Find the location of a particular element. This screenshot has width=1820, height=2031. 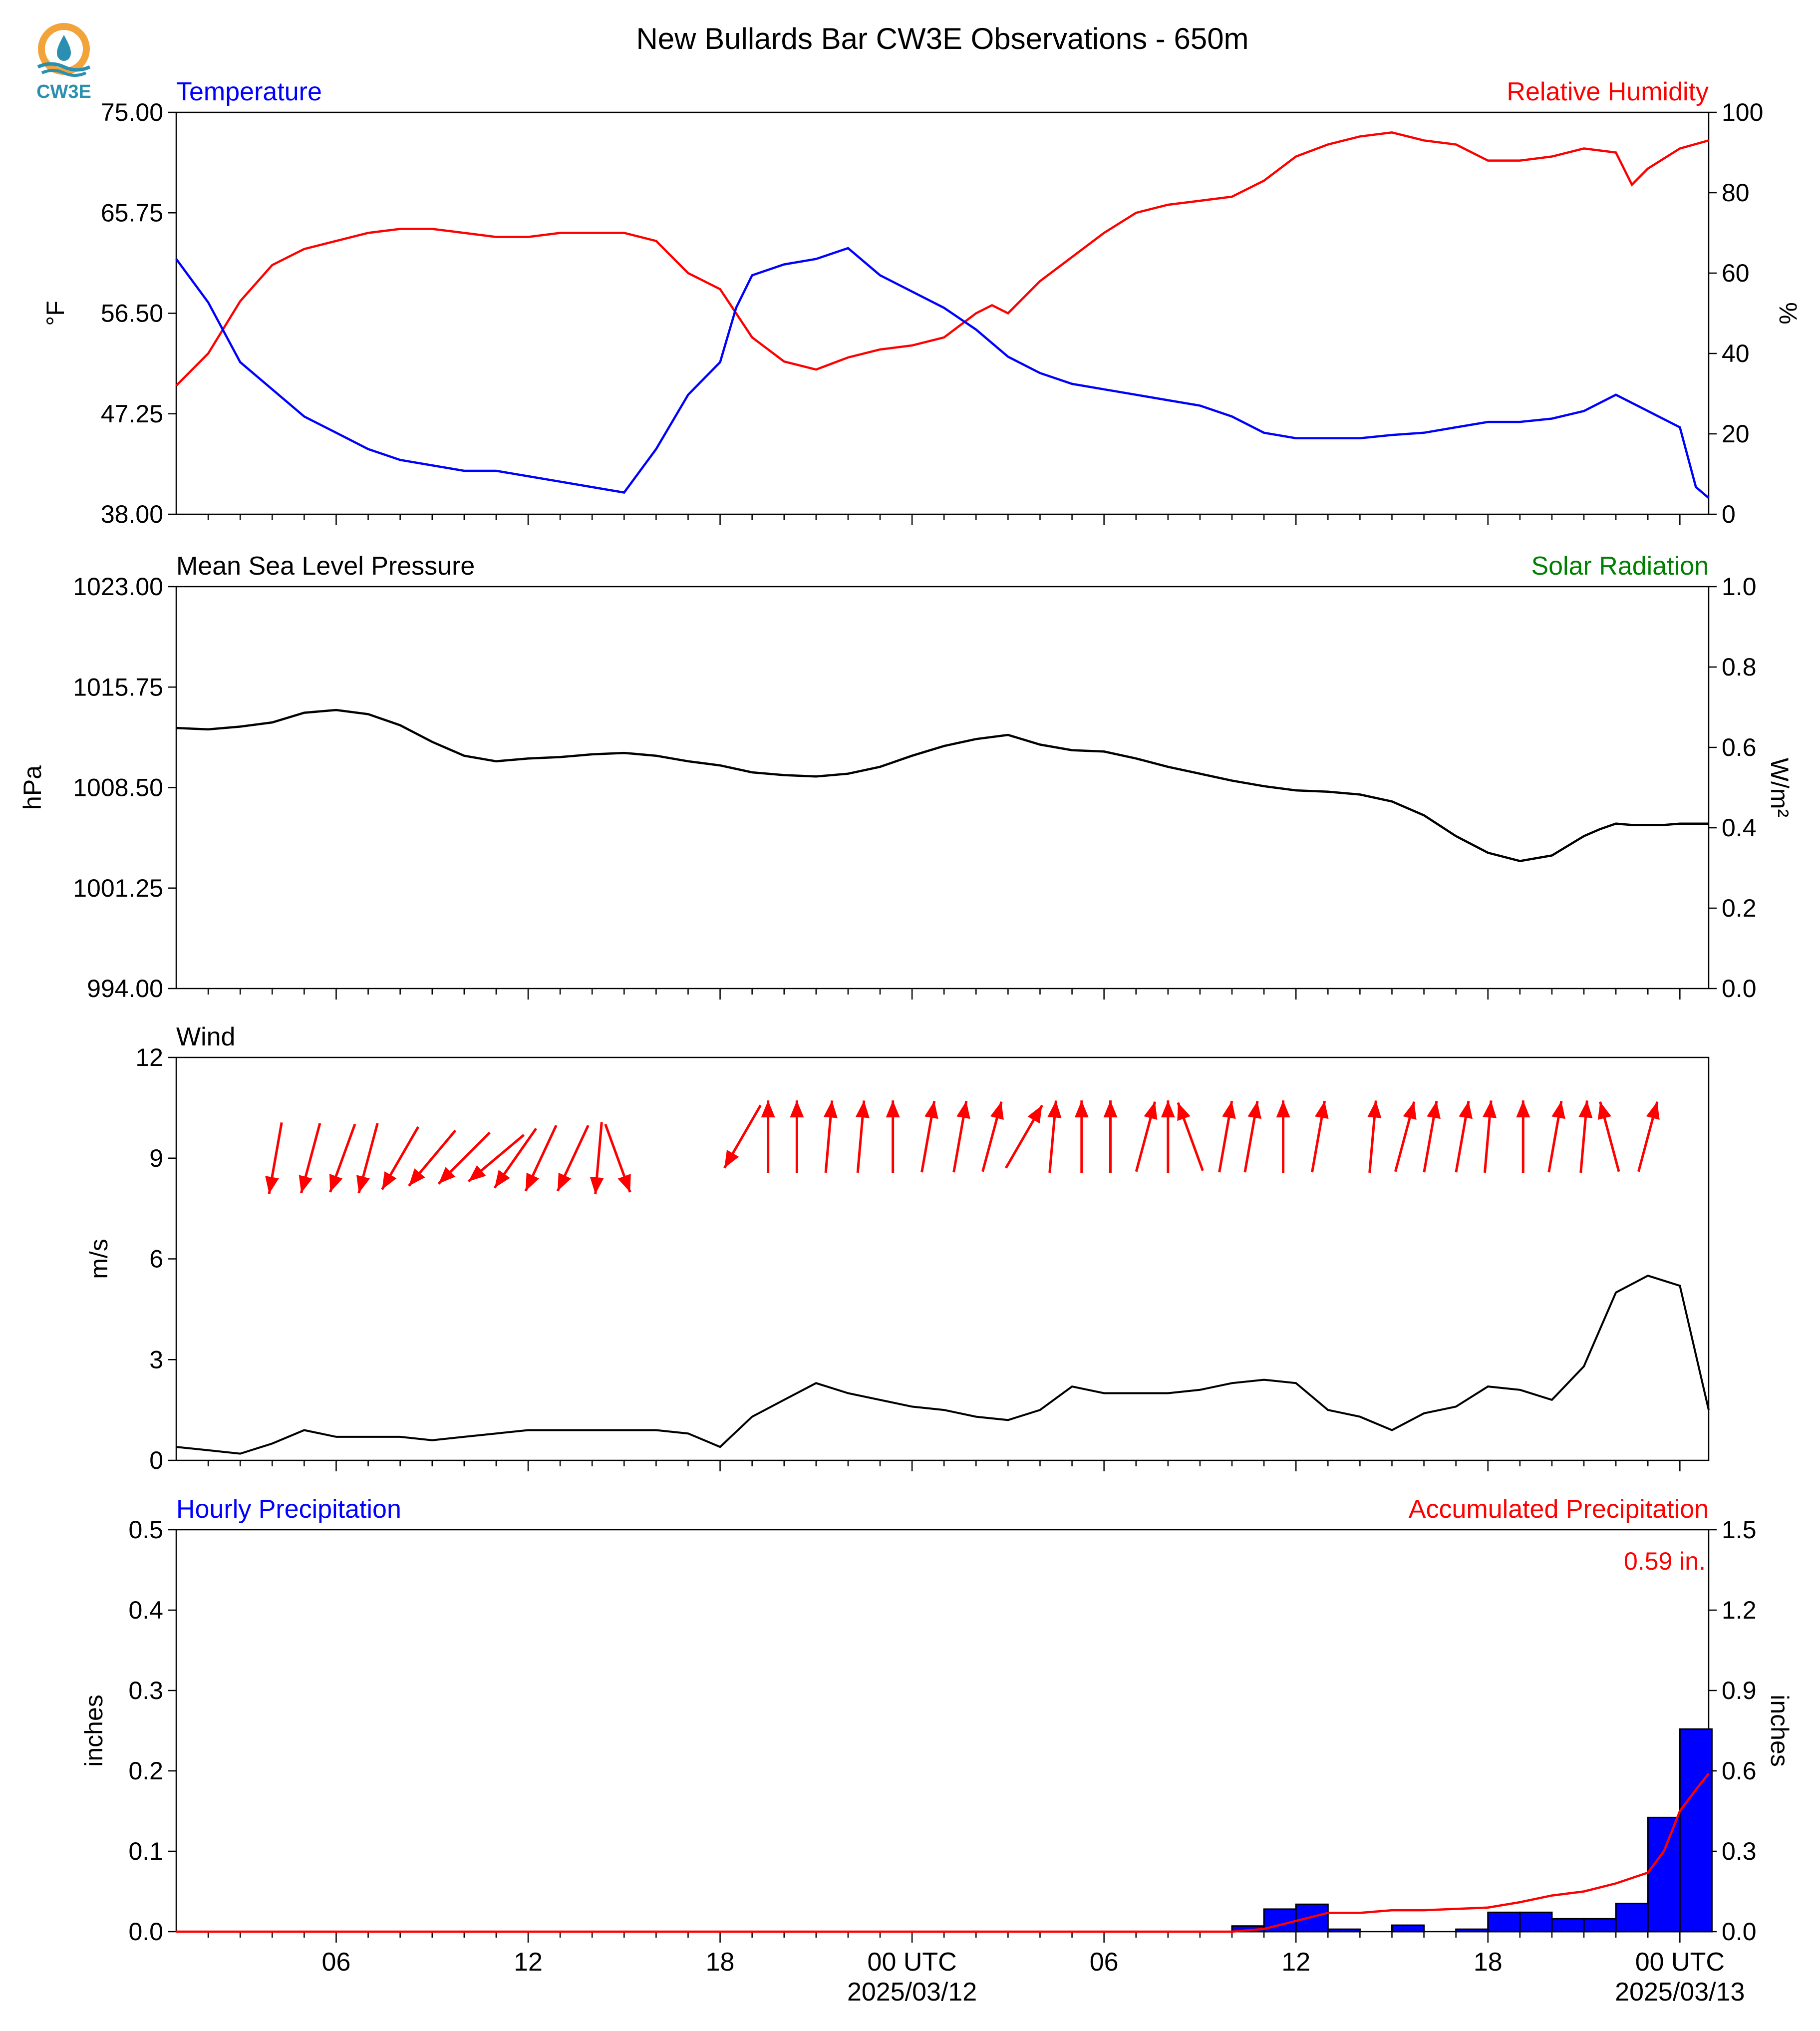

panel-right-title: Relative Humidity is located at coordinates (1608, 92).